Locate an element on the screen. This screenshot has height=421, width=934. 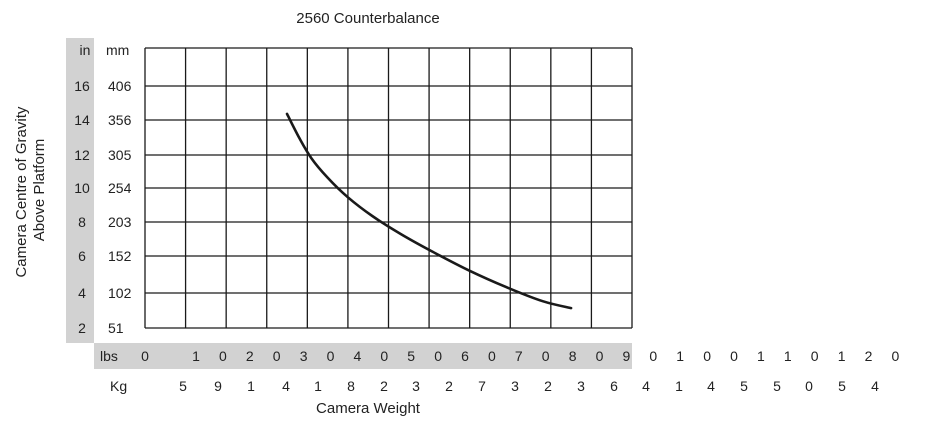
x-tick-kg-13: 6 is located at coordinates (614, 386).